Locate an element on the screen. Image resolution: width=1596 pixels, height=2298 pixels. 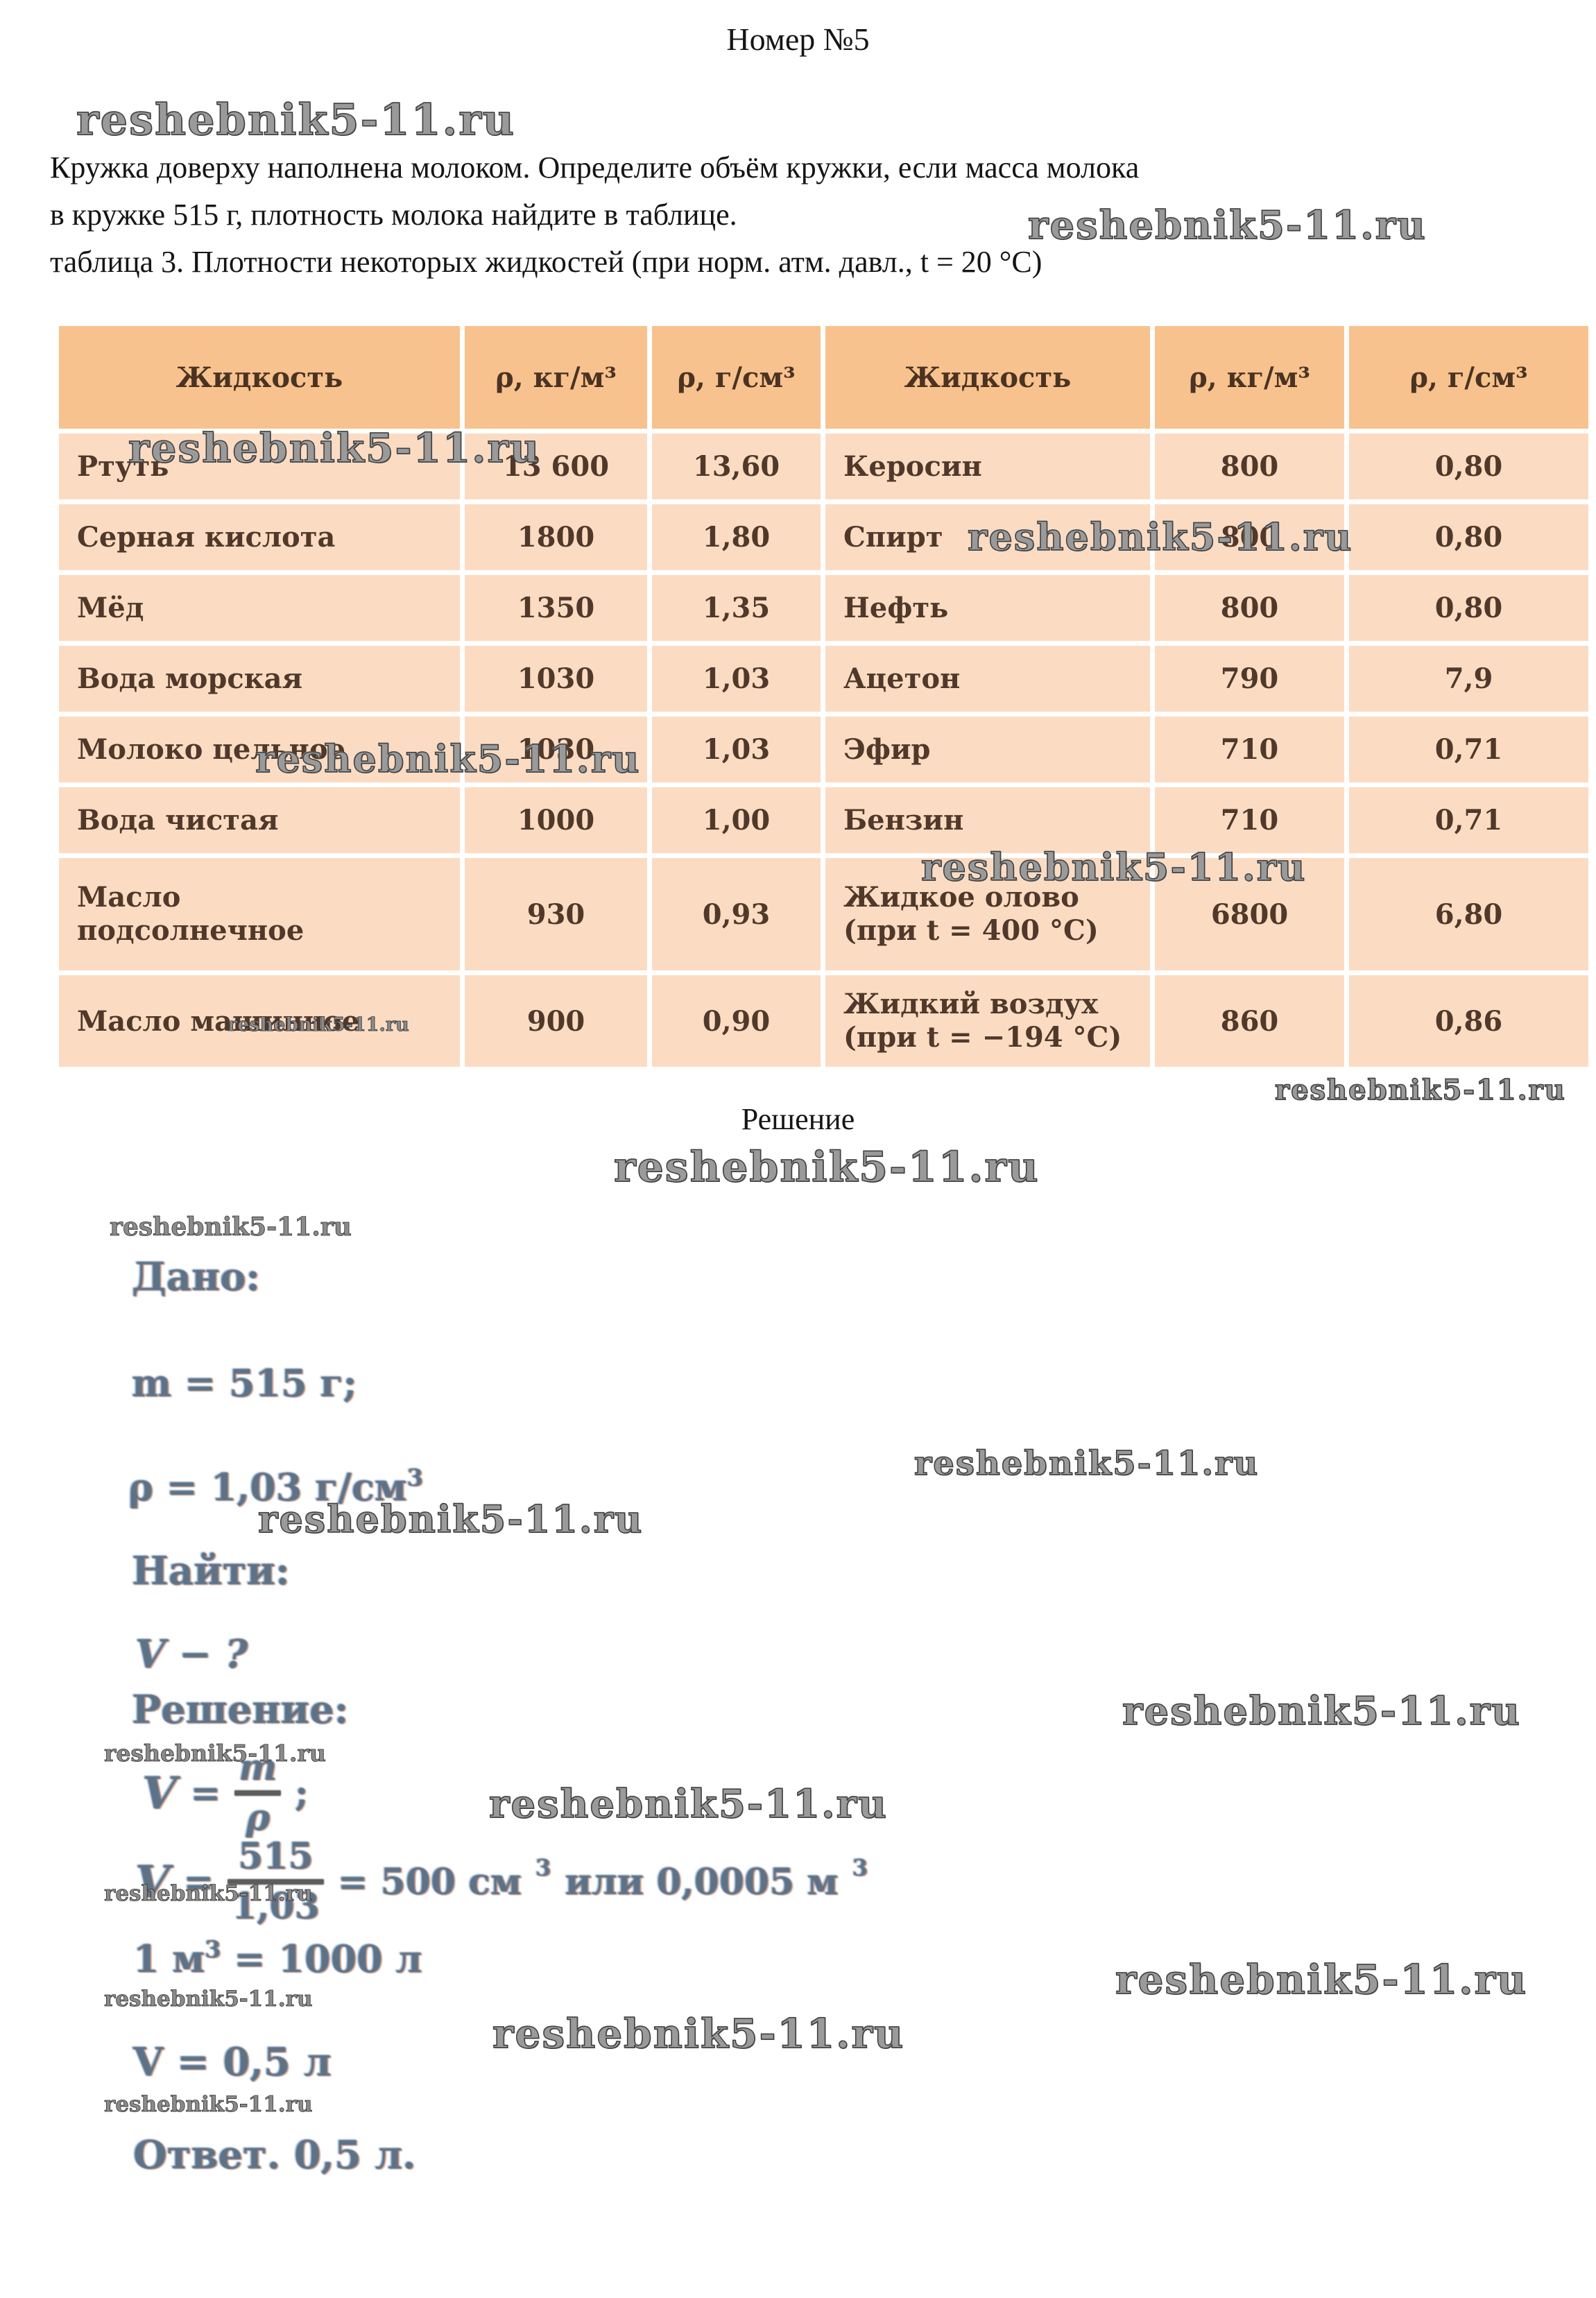
fraction-515-over-103: 515 1,03 is located at coordinates (276, 1882).